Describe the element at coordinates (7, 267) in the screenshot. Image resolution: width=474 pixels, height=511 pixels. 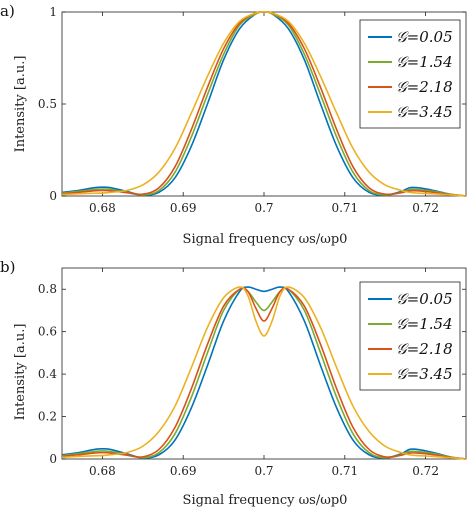
I see `panel-label: b)` at that location.